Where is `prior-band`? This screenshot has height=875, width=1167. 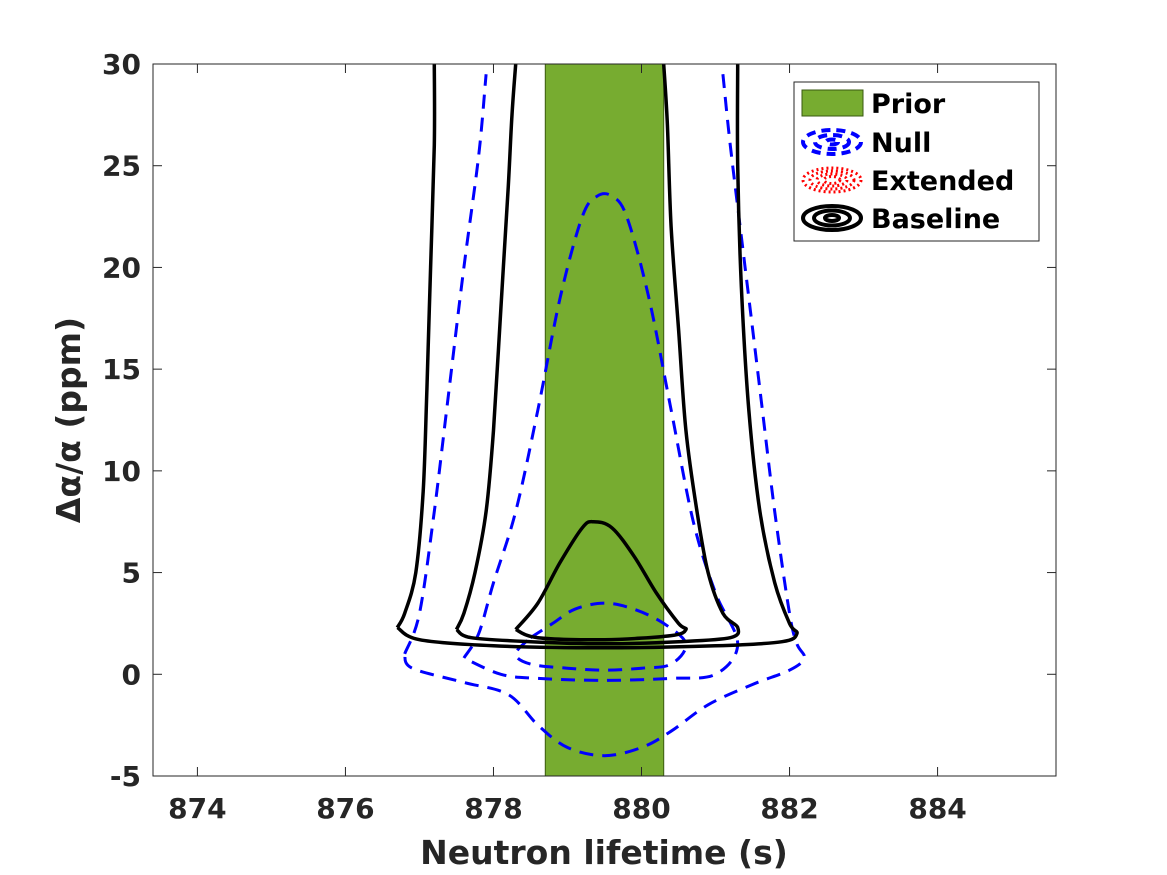 prior-band is located at coordinates (604, 420).